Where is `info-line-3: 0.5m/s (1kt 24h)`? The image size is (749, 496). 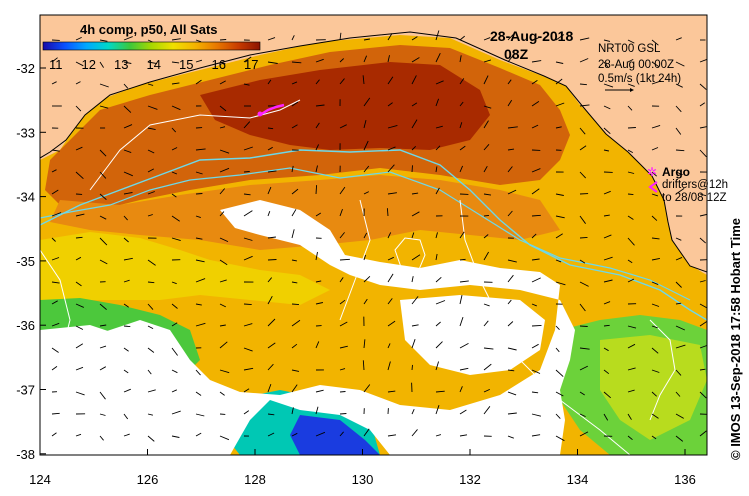 info-line-3: 0.5m/s (1kt 24h) is located at coordinates (639, 79).